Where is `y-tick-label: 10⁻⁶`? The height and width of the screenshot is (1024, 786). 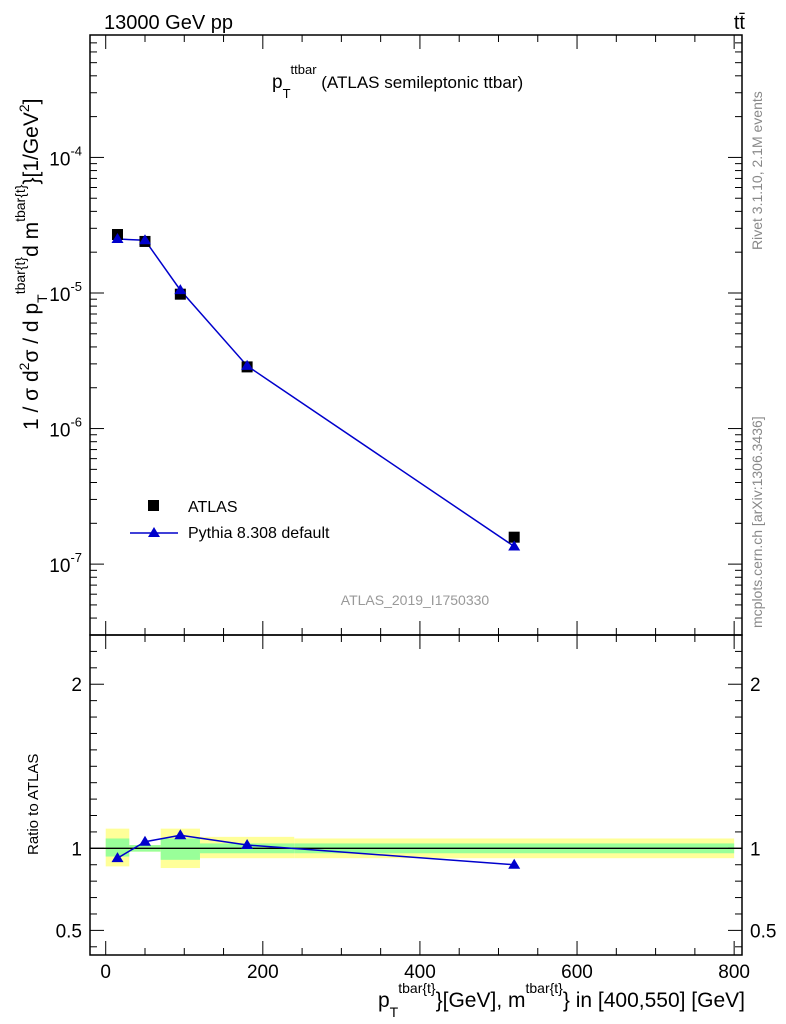
y-tick-label: 10⁻⁶ is located at coordinates (65, 428).